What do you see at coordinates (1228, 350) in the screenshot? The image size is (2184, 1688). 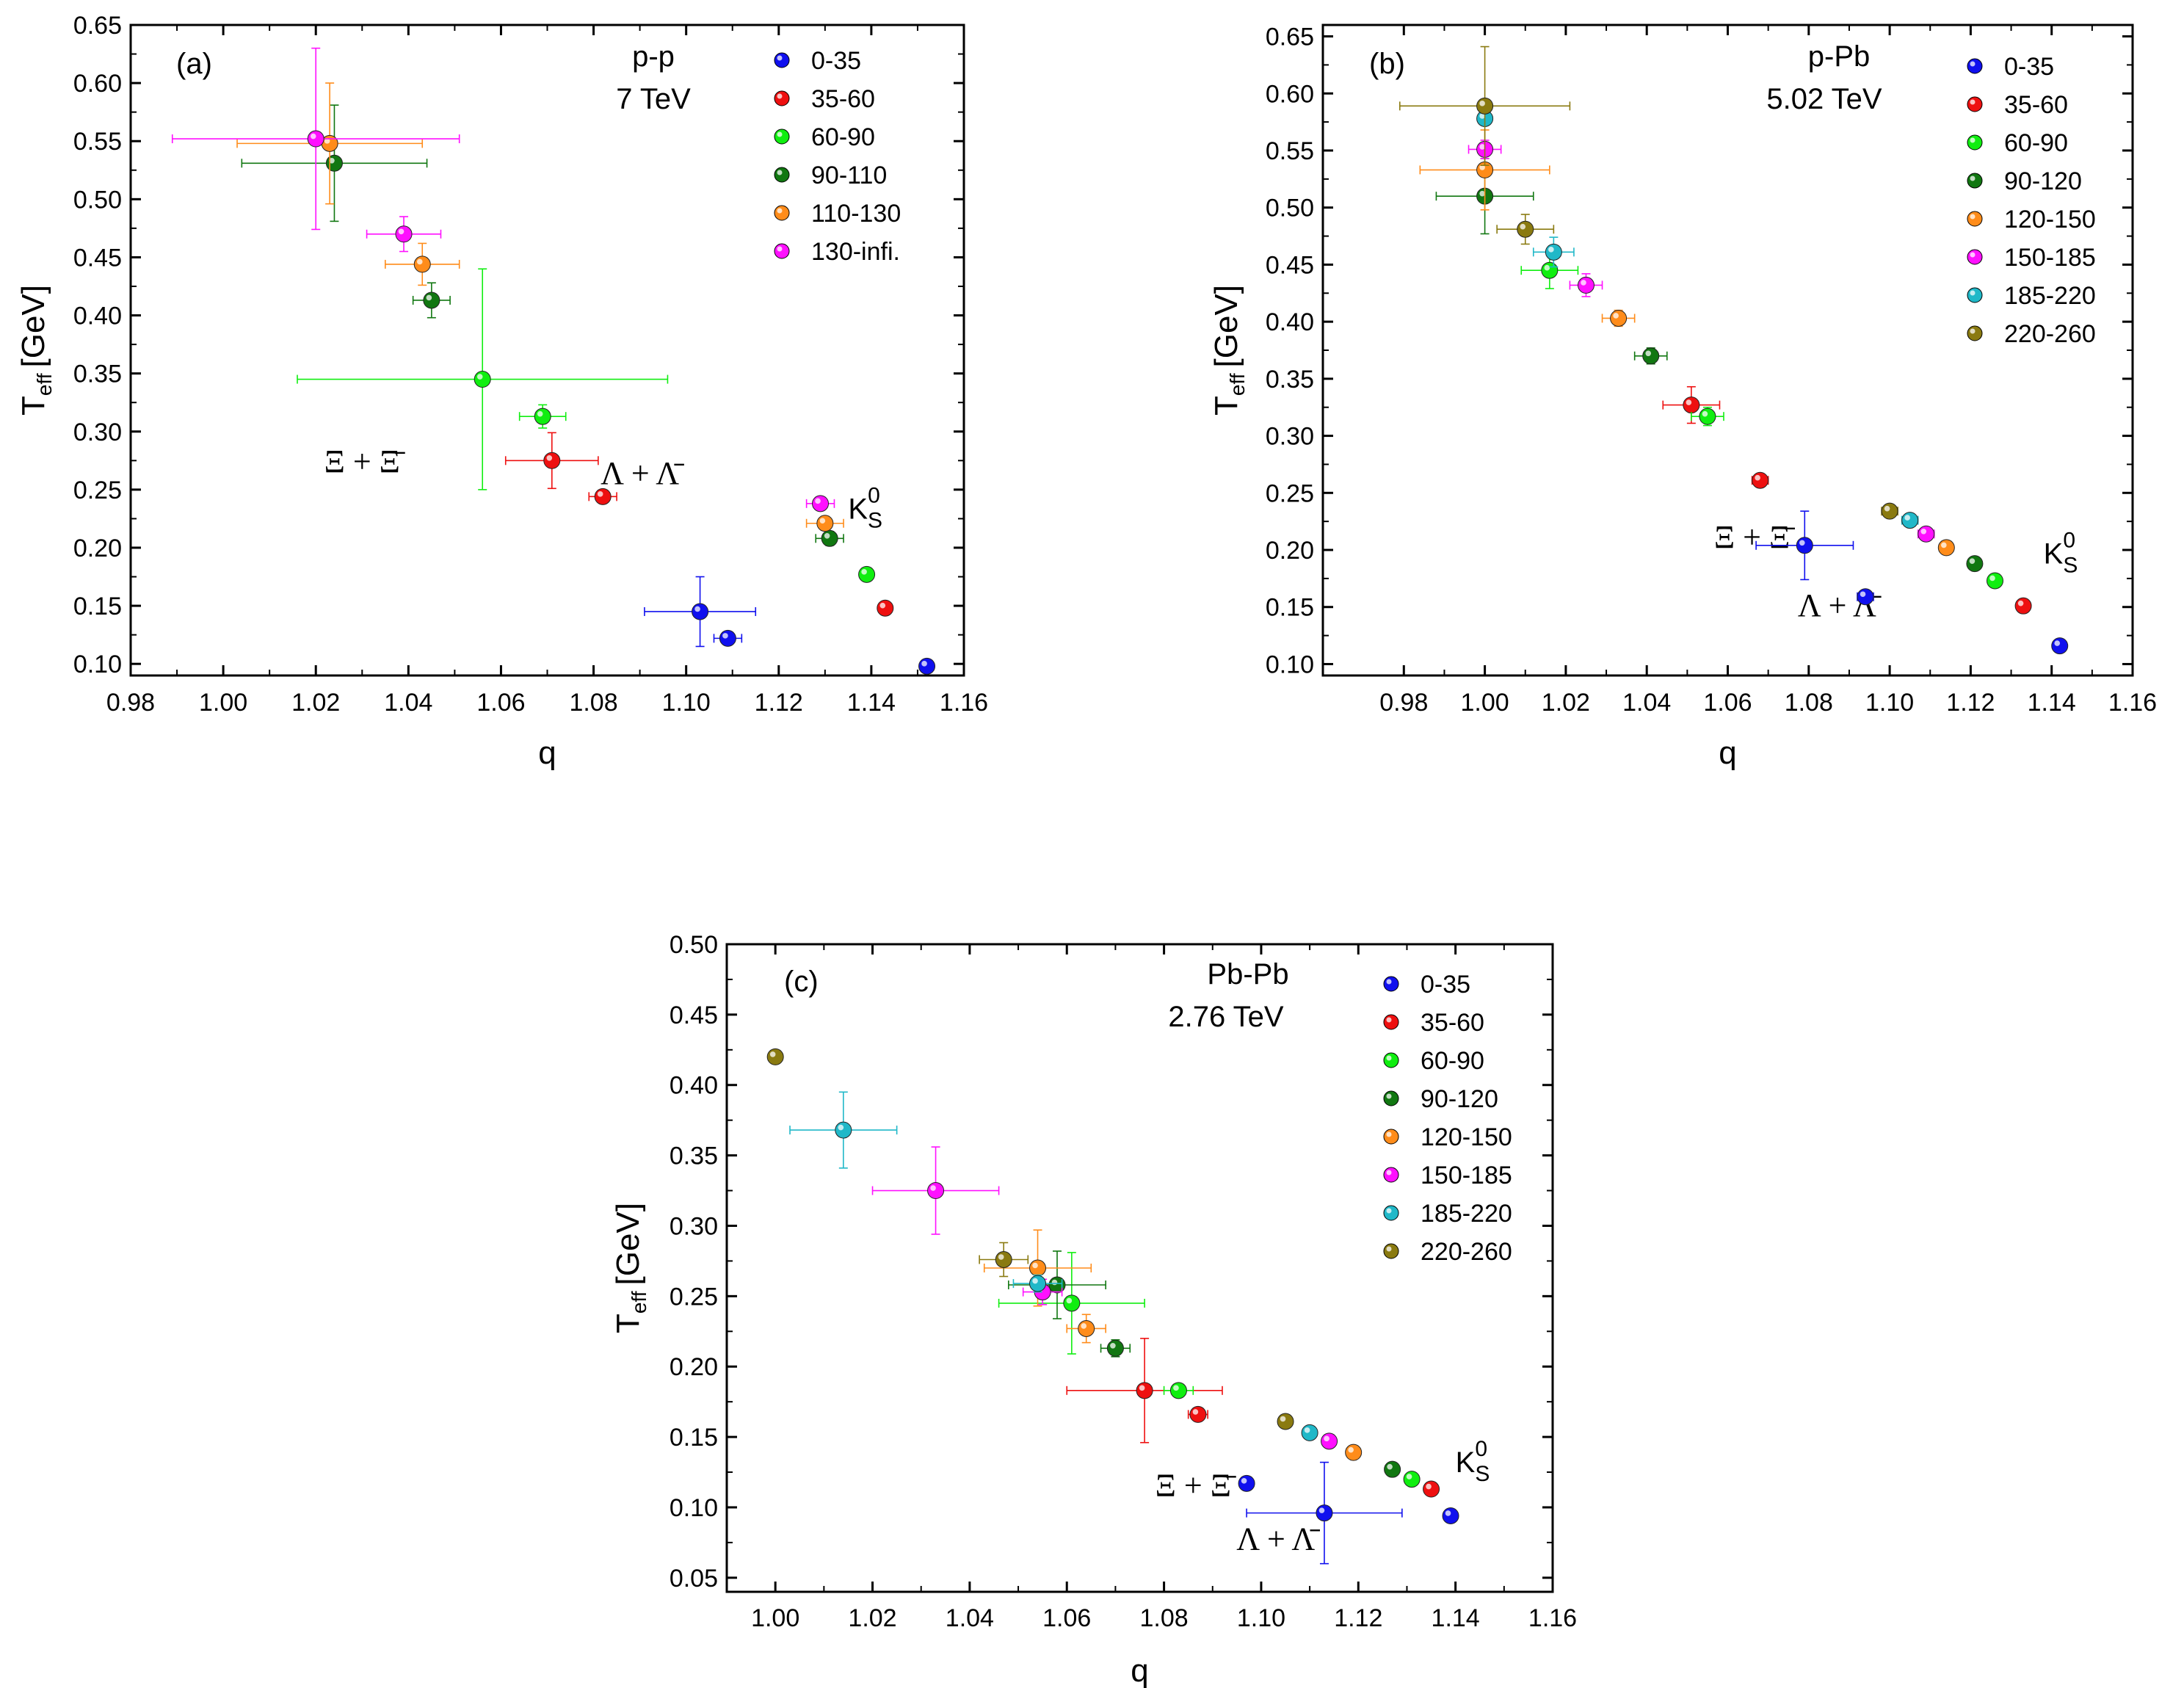 I see `y-axis-label: Teff [GeV]` at bounding box center [1228, 350].